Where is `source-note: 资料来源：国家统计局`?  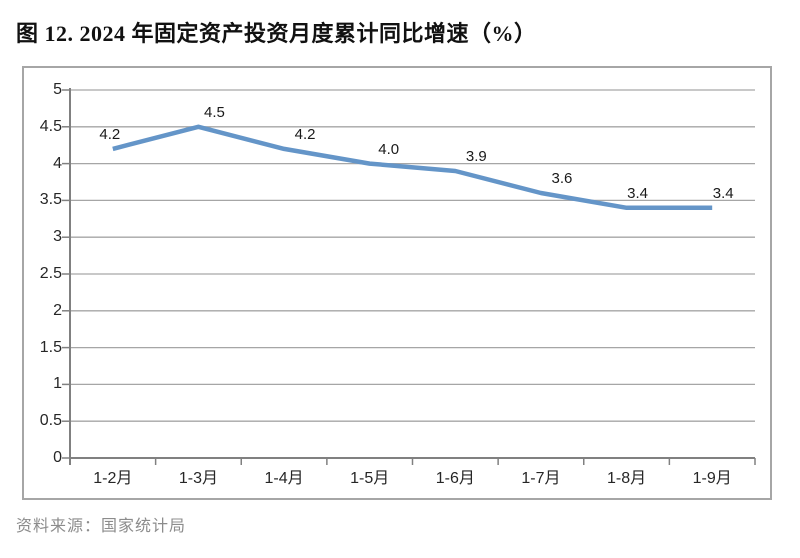
source-note: 资料来源：国家统计局 is located at coordinates (101, 526).